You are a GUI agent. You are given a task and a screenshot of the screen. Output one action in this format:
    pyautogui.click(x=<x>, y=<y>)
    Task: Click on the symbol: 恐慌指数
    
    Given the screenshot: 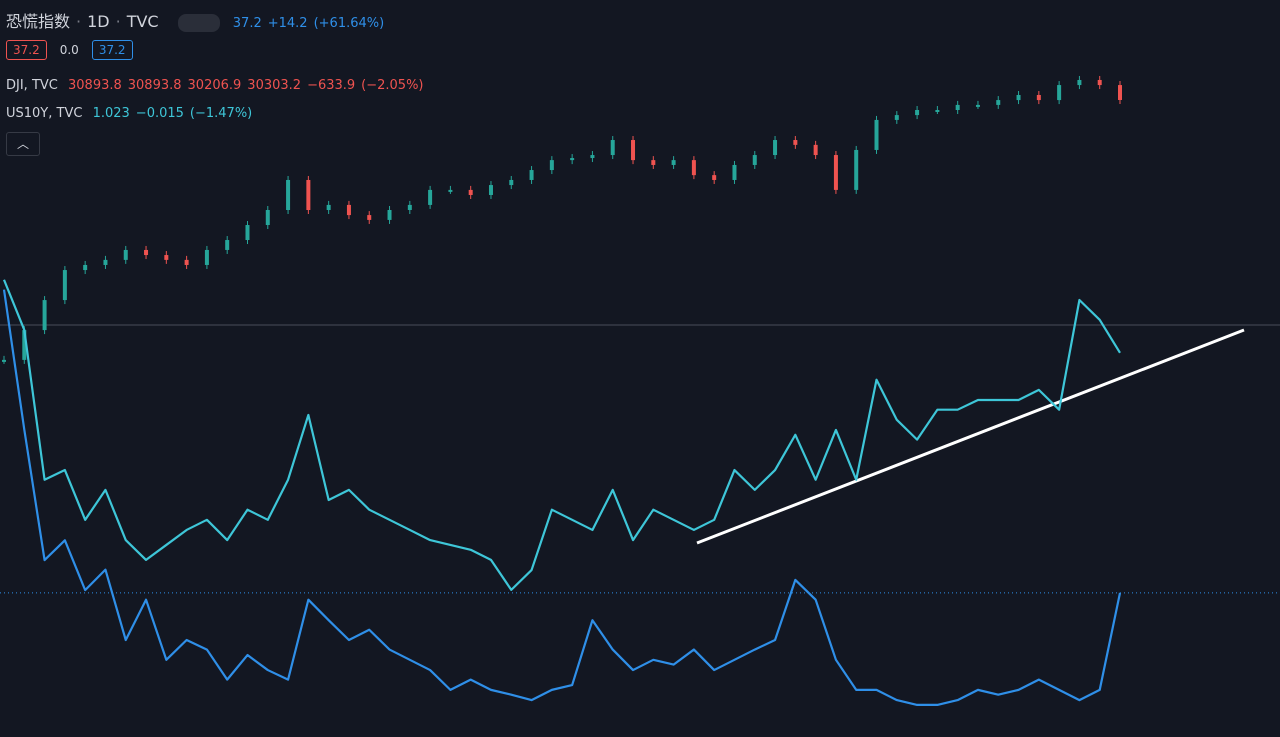 What is the action you would take?
    pyautogui.click(x=38, y=21)
    